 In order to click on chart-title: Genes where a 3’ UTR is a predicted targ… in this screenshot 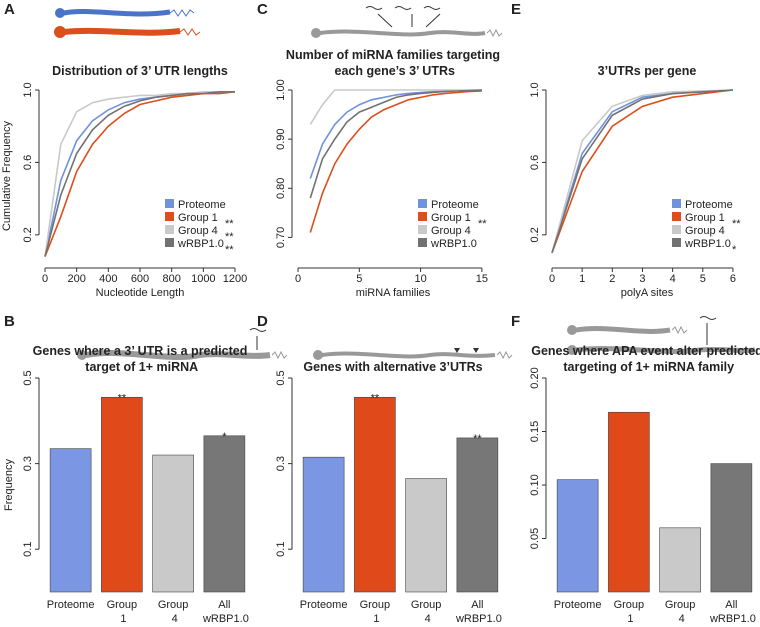, I will do `click(140, 359)`.